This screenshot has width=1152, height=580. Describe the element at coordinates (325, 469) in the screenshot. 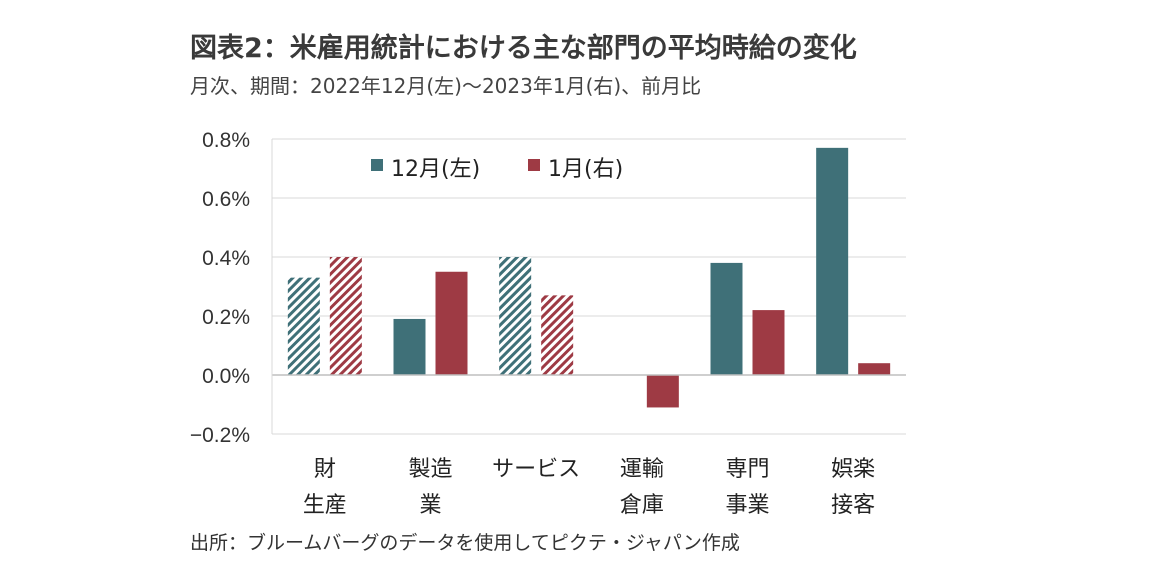

I see `category-label: 財` at that location.